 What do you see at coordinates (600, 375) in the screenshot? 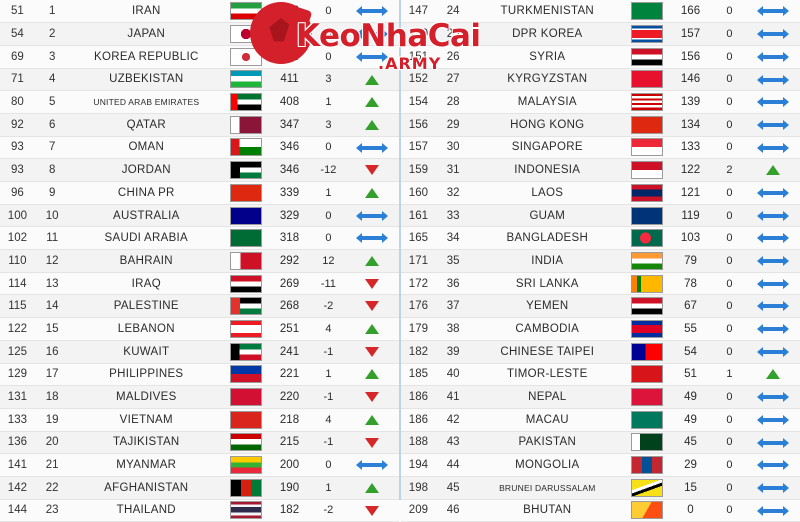
I see `table-row: 185 40 TIMOR-LESTE 51 1` at bounding box center [600, 375].